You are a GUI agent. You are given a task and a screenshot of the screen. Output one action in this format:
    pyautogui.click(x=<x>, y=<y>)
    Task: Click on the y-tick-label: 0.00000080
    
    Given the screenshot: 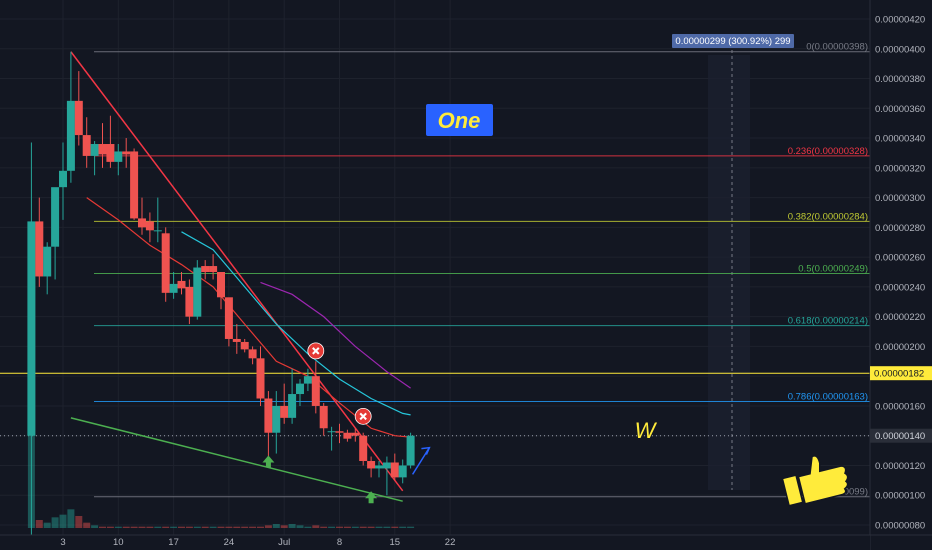 What is the action you would take?
    pyautogui.click(x=900, y=526)
    